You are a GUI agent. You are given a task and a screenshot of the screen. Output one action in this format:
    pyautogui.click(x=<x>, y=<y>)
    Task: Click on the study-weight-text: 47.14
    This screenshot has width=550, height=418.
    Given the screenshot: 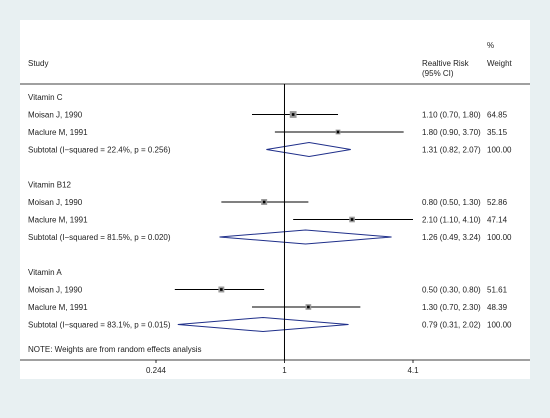 What is the action you would take?
    pyautogui.click(x=497, y=220)
    